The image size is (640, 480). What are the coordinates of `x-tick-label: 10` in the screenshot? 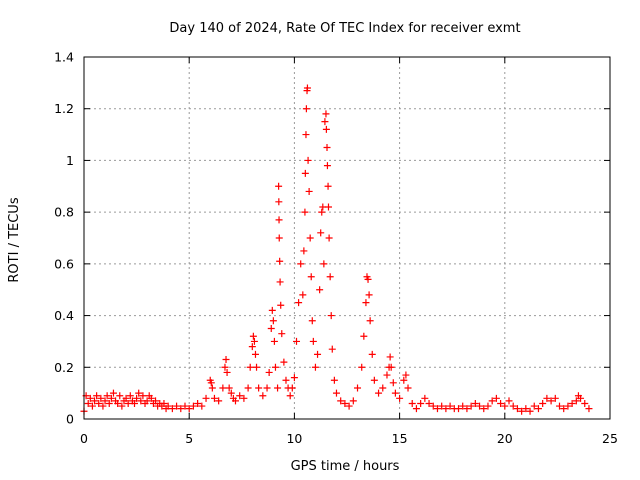 It's located at (294, 438).